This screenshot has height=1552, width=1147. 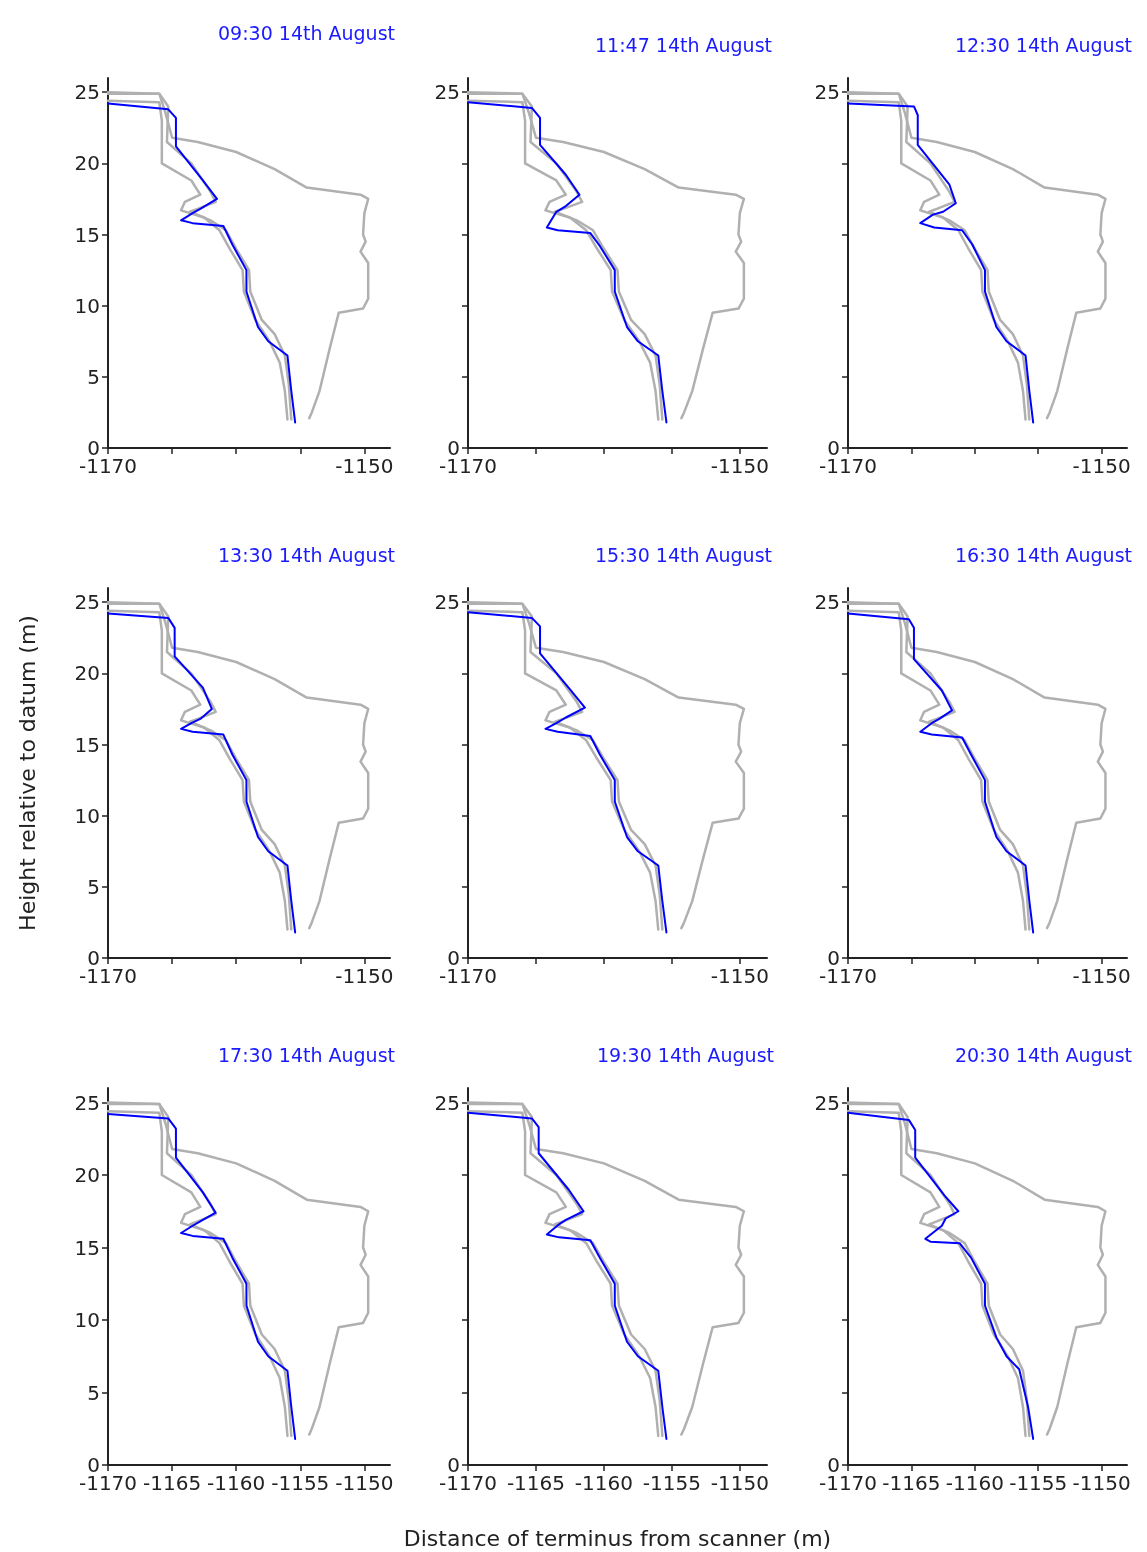 I want to click on x-axis-title: Distance of terminus from scanner (m), so click(x=617, y=1538).